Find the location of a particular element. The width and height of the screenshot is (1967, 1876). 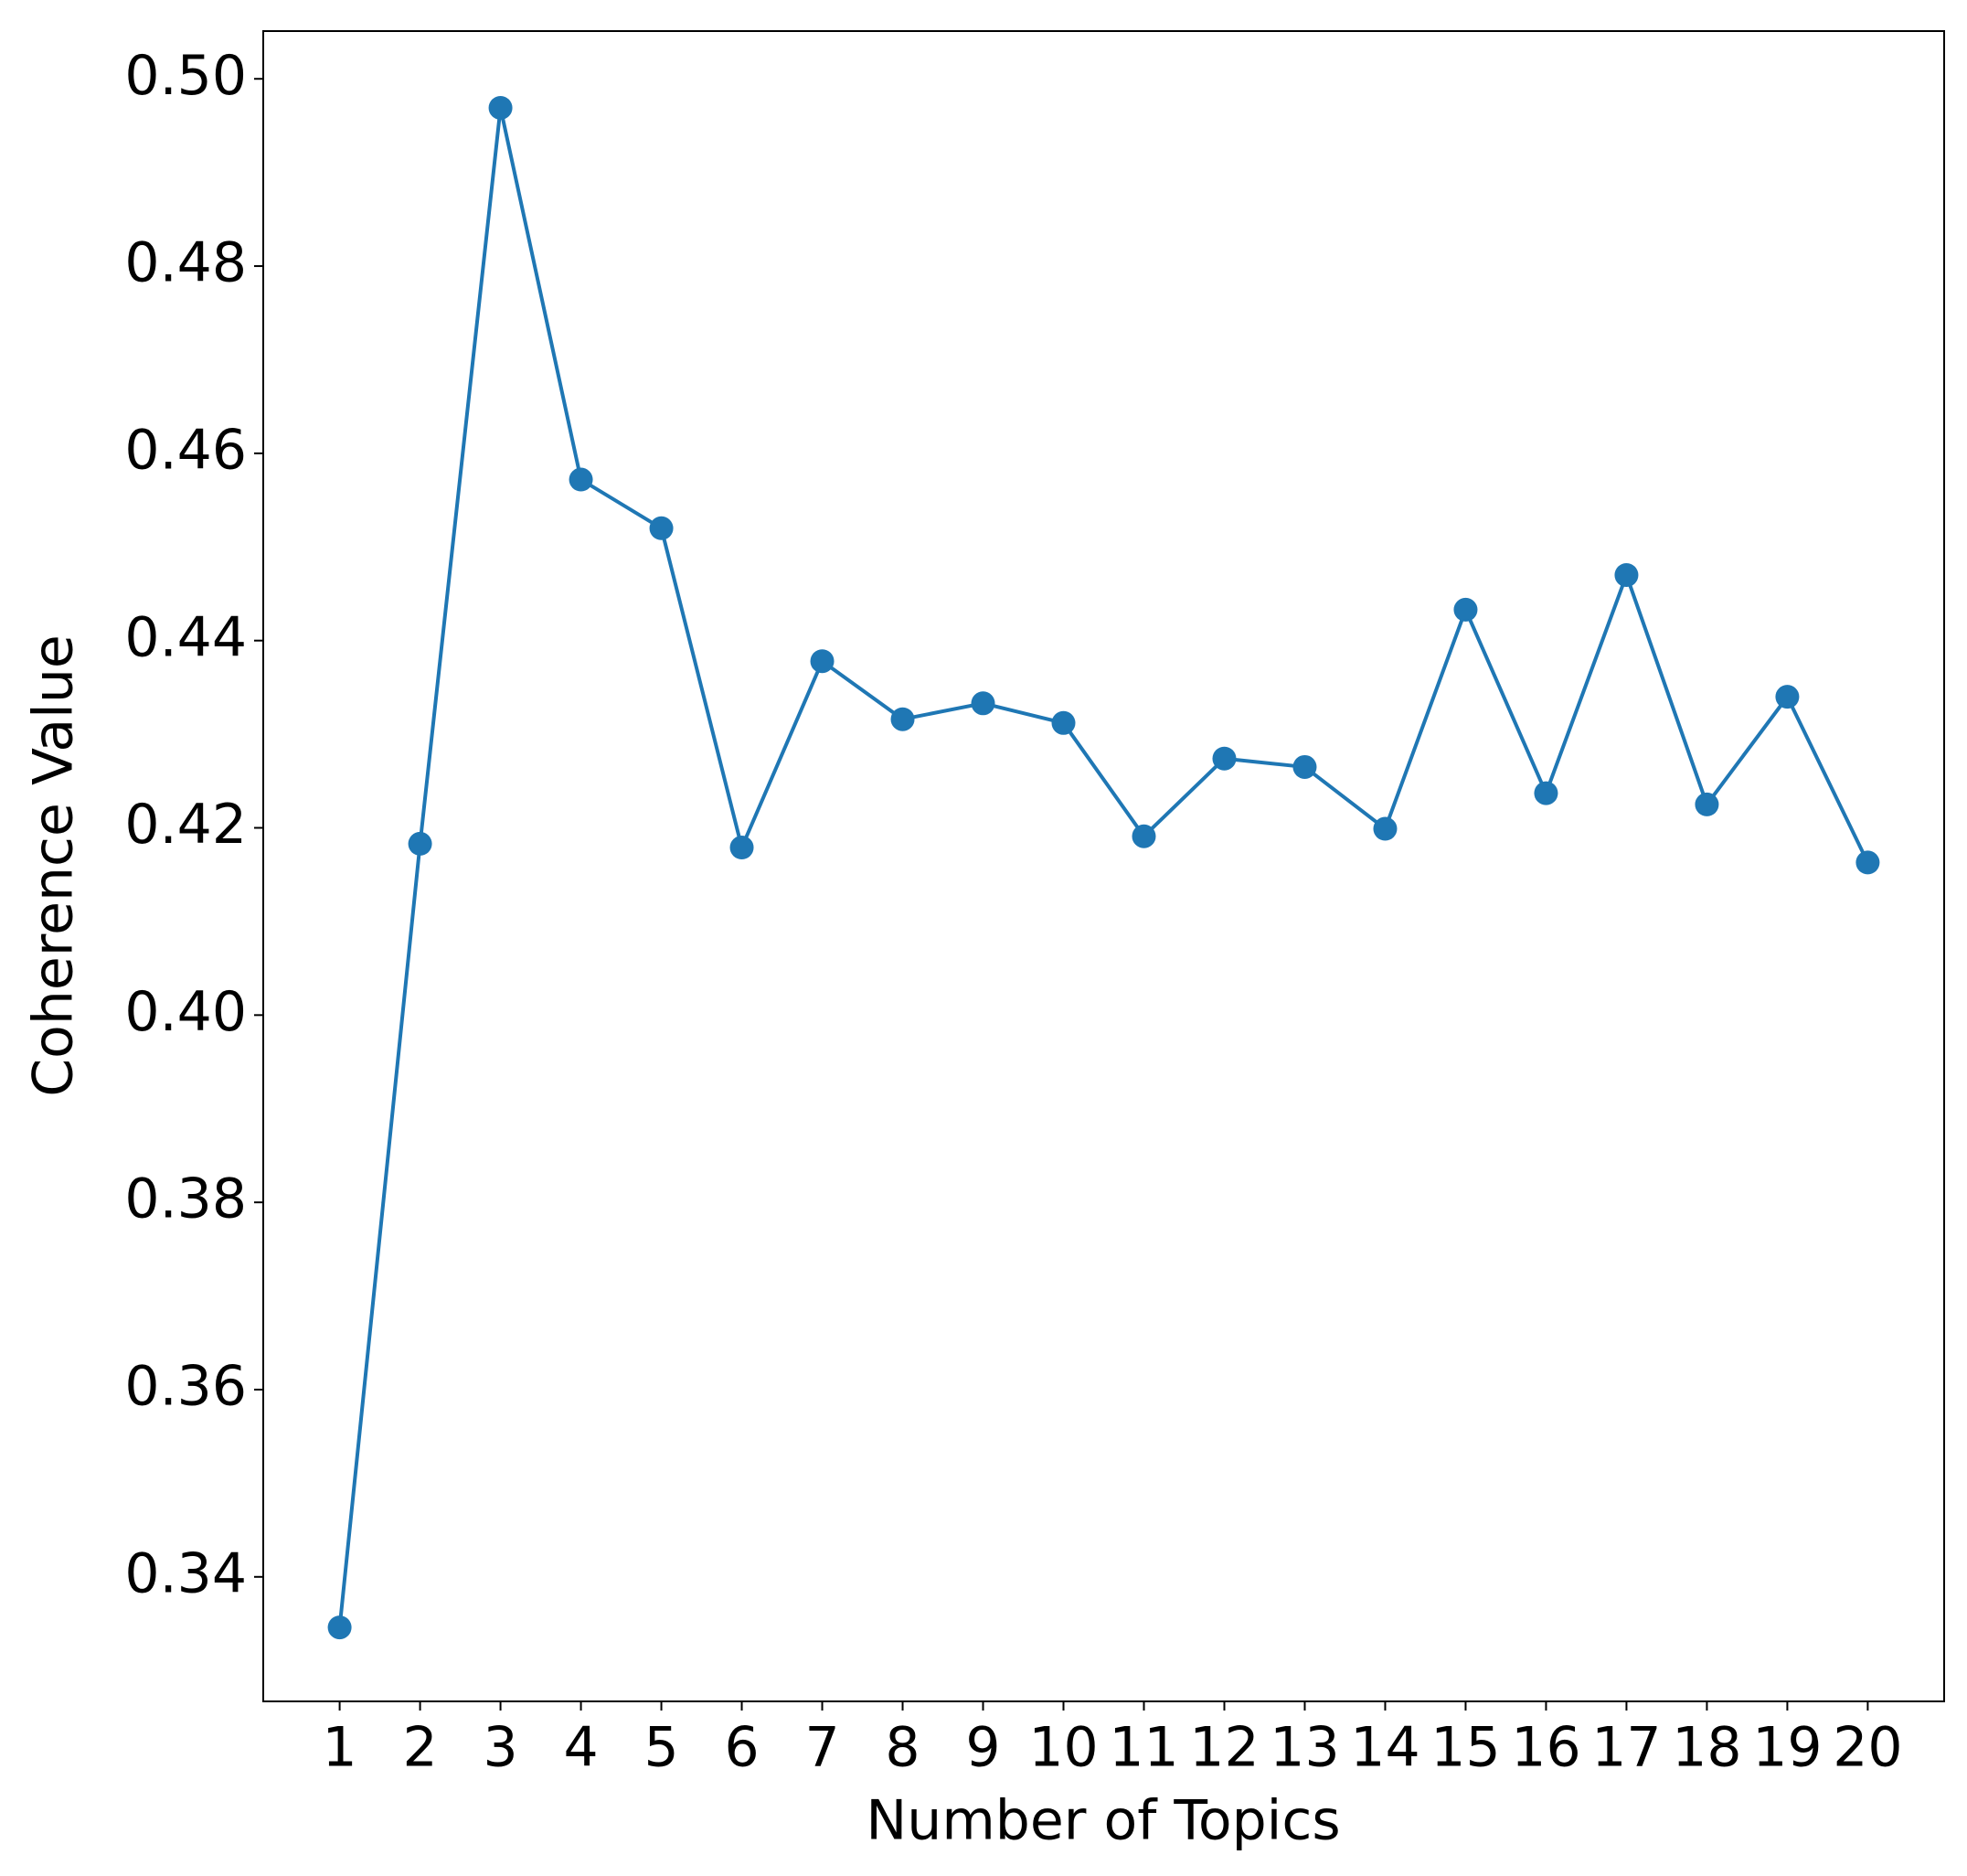

x-tick-label: 18 is located at coordinates (1706, 1748).